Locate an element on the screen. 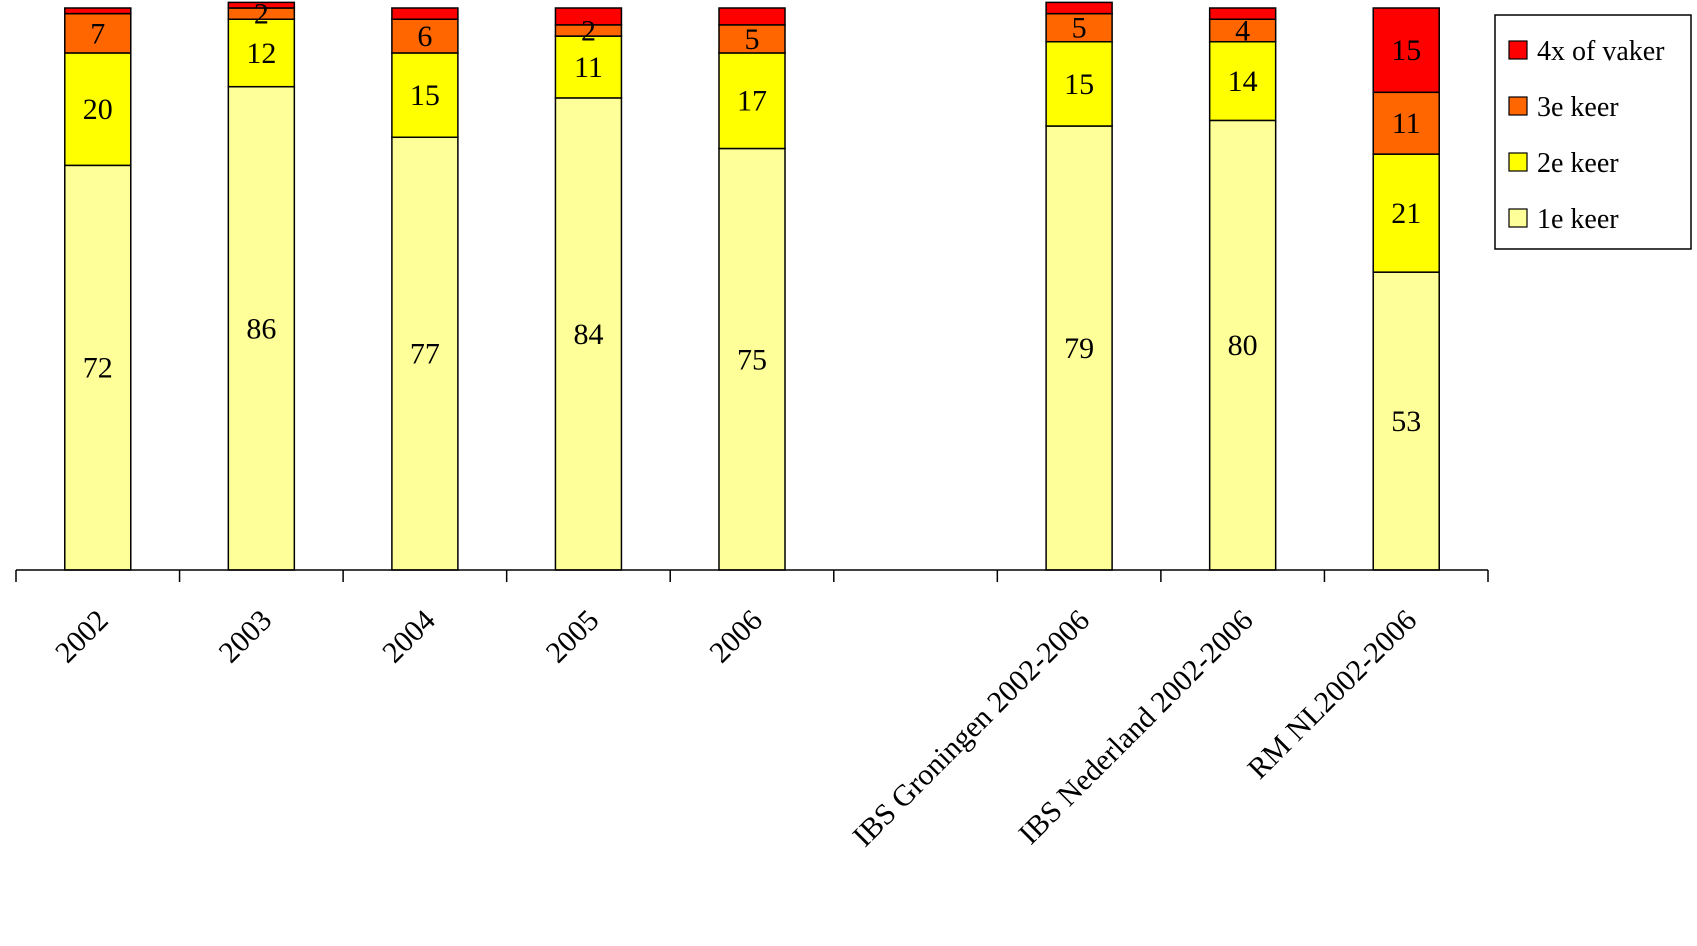 Image resolution: width=1697 pixels, height=946 pixels. data-label: 80 is located at coordinates (1243, 345).